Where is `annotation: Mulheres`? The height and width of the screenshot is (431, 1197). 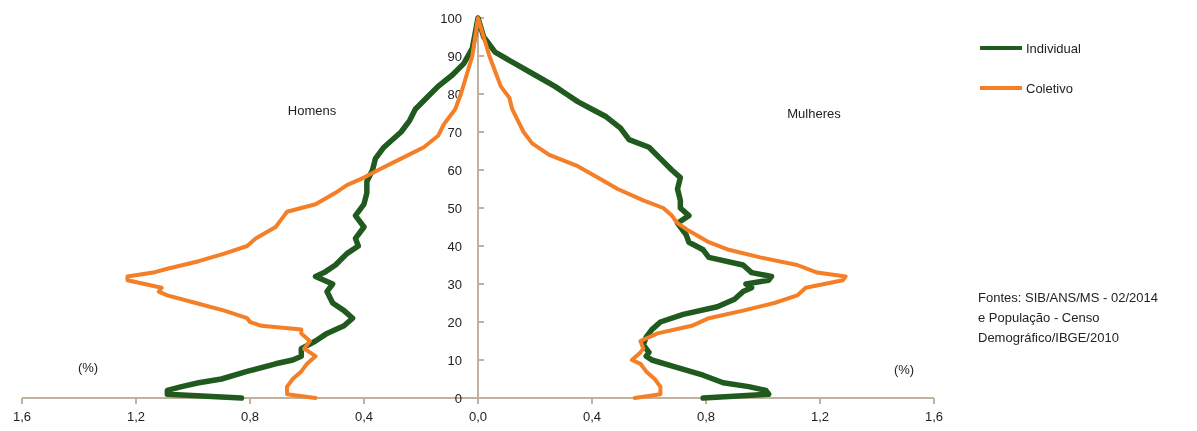
annotation: Mulheres is located at coordinates (814, 113).